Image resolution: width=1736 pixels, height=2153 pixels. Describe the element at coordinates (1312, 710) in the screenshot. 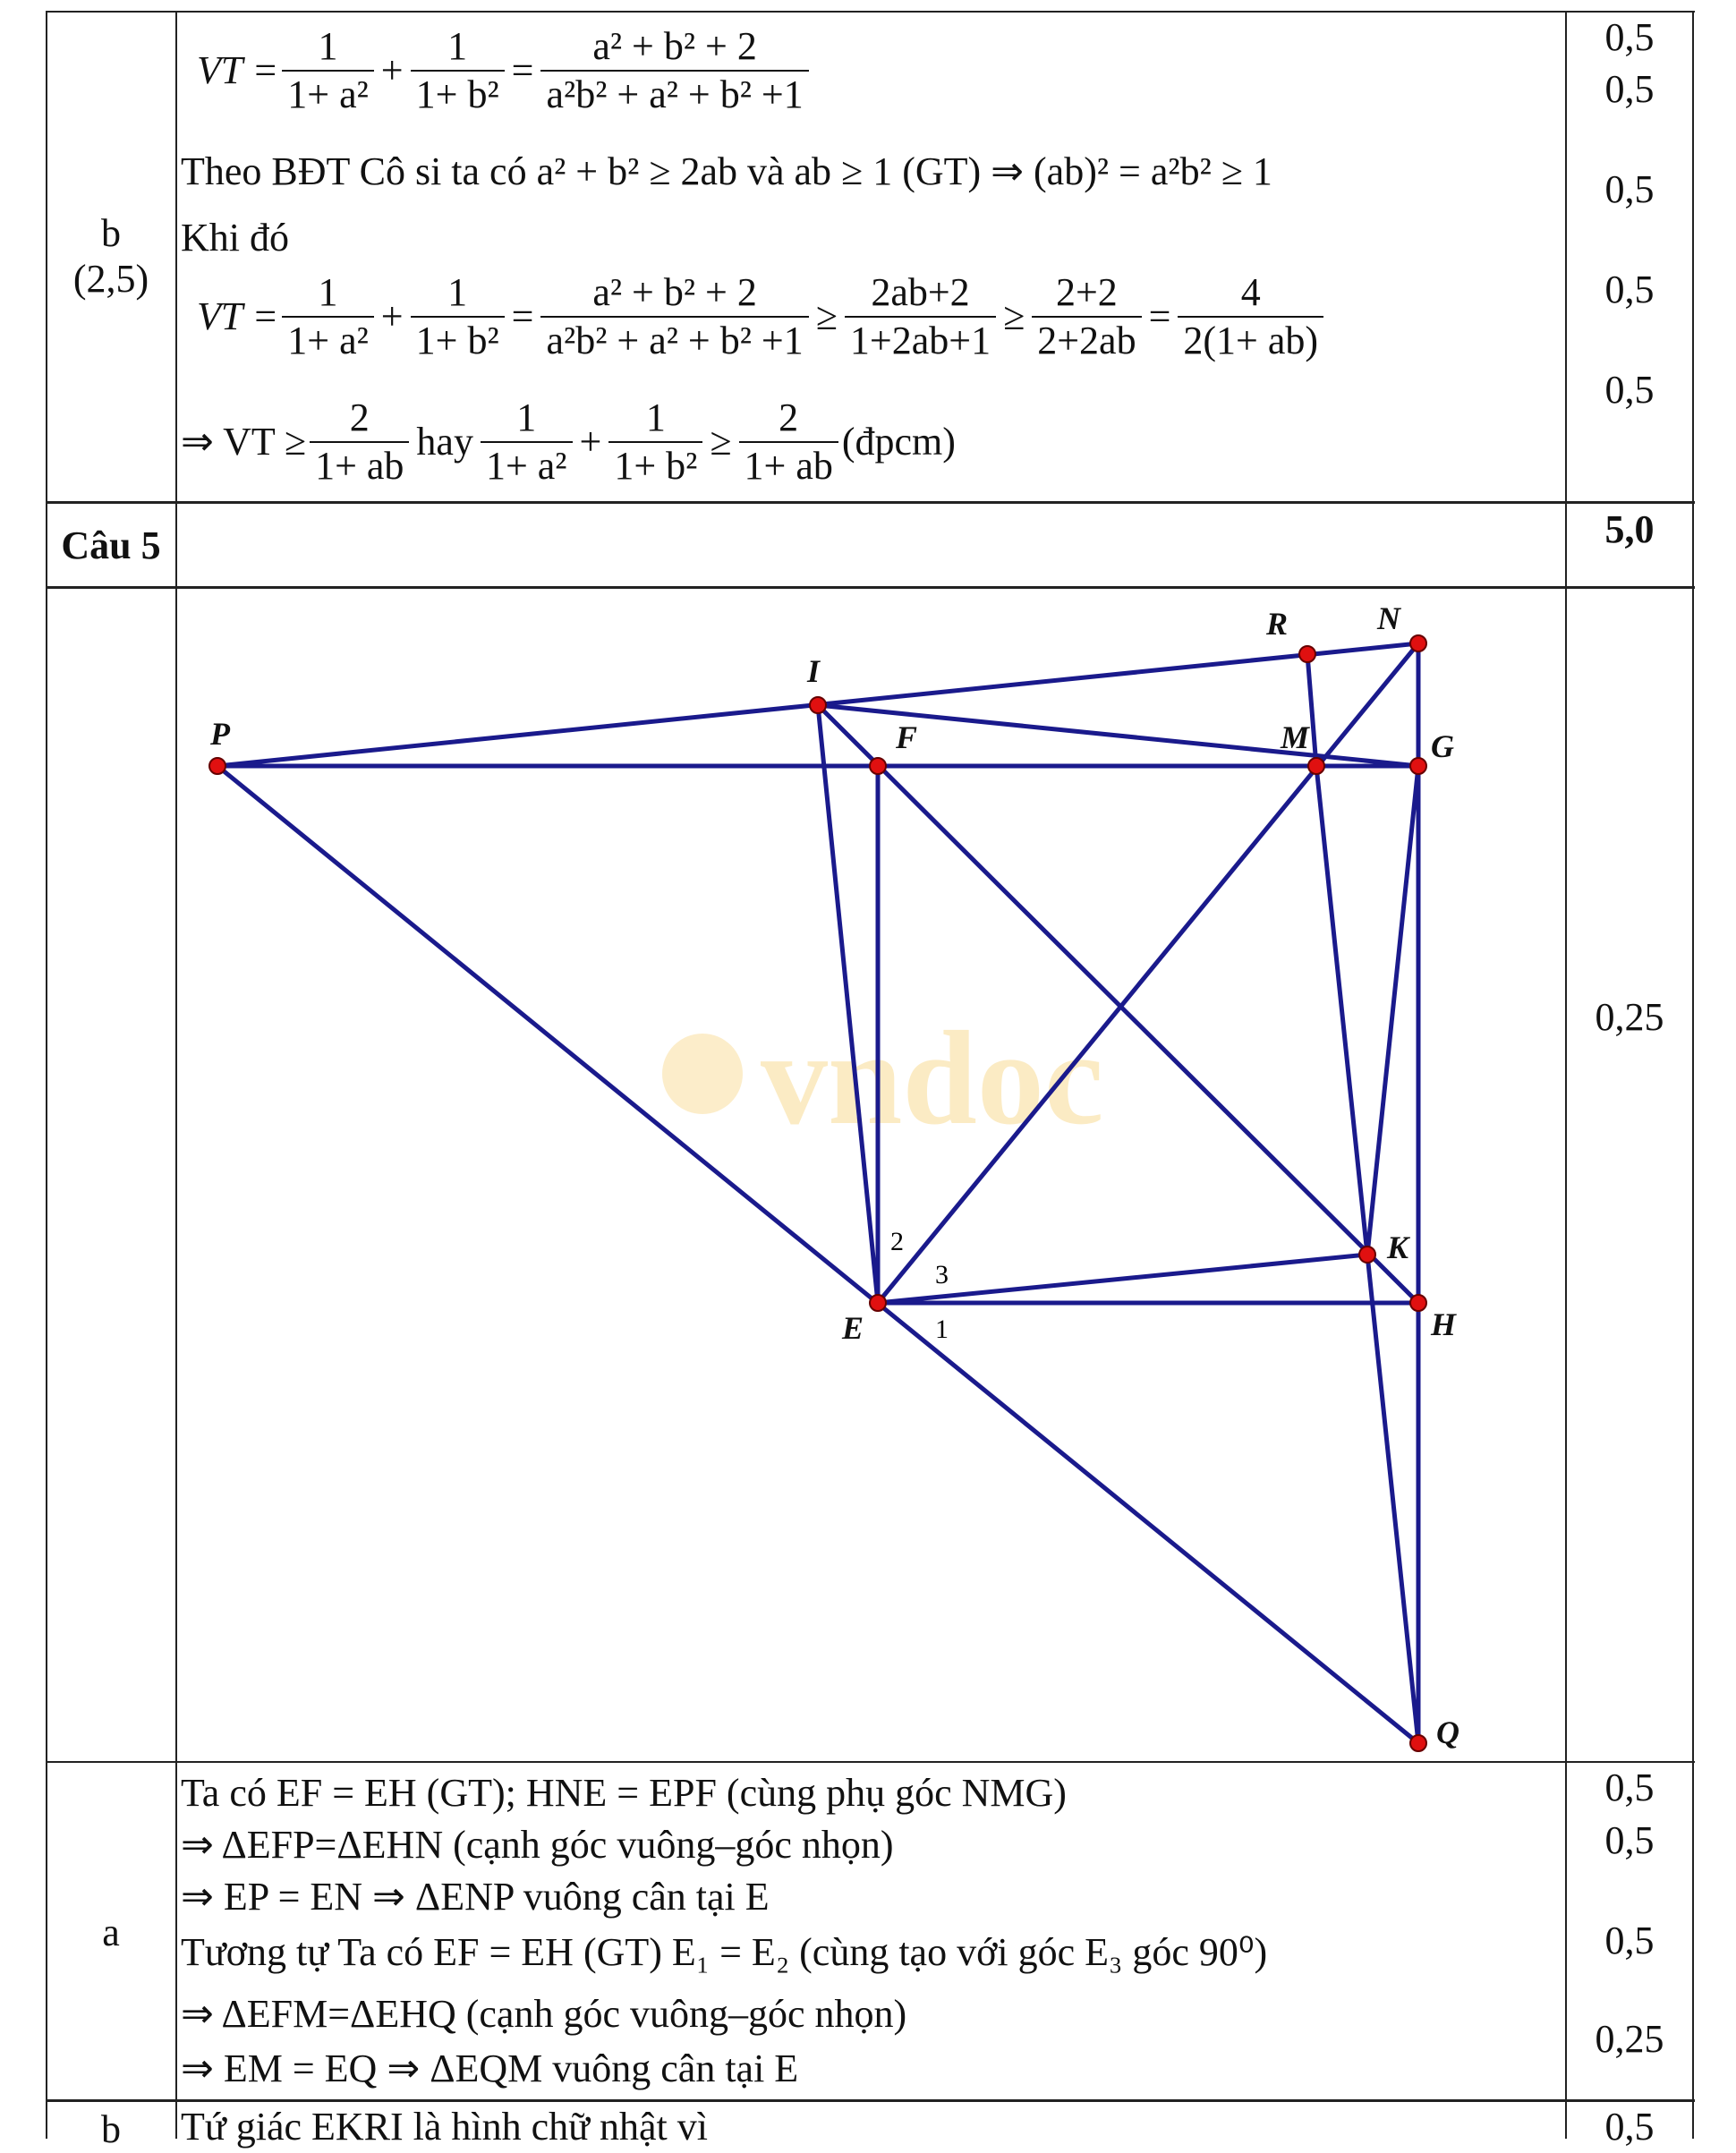

I see `segment-RM` at that location.